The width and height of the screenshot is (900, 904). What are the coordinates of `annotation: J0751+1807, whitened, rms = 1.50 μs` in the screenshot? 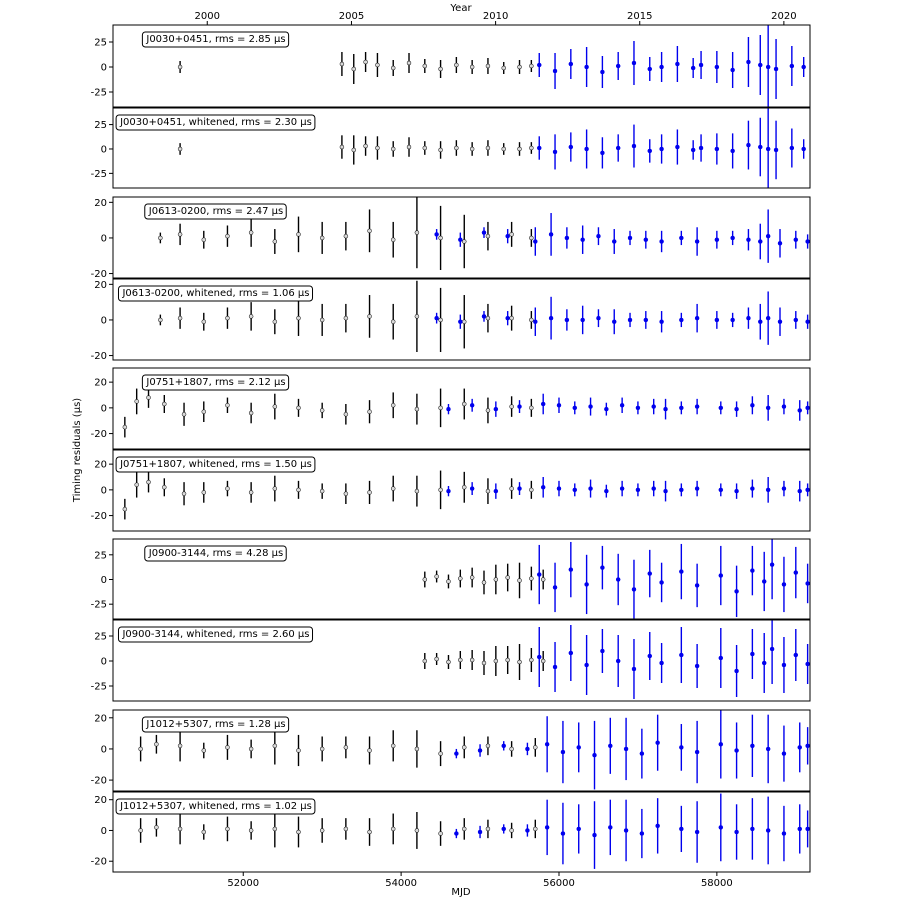 It's located at (215, 464).